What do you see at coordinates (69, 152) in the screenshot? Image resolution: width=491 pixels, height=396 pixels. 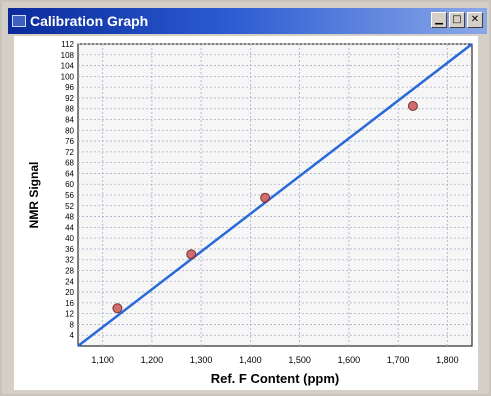 I see `y-tick-label: 72` at bounding box center [69, 152].